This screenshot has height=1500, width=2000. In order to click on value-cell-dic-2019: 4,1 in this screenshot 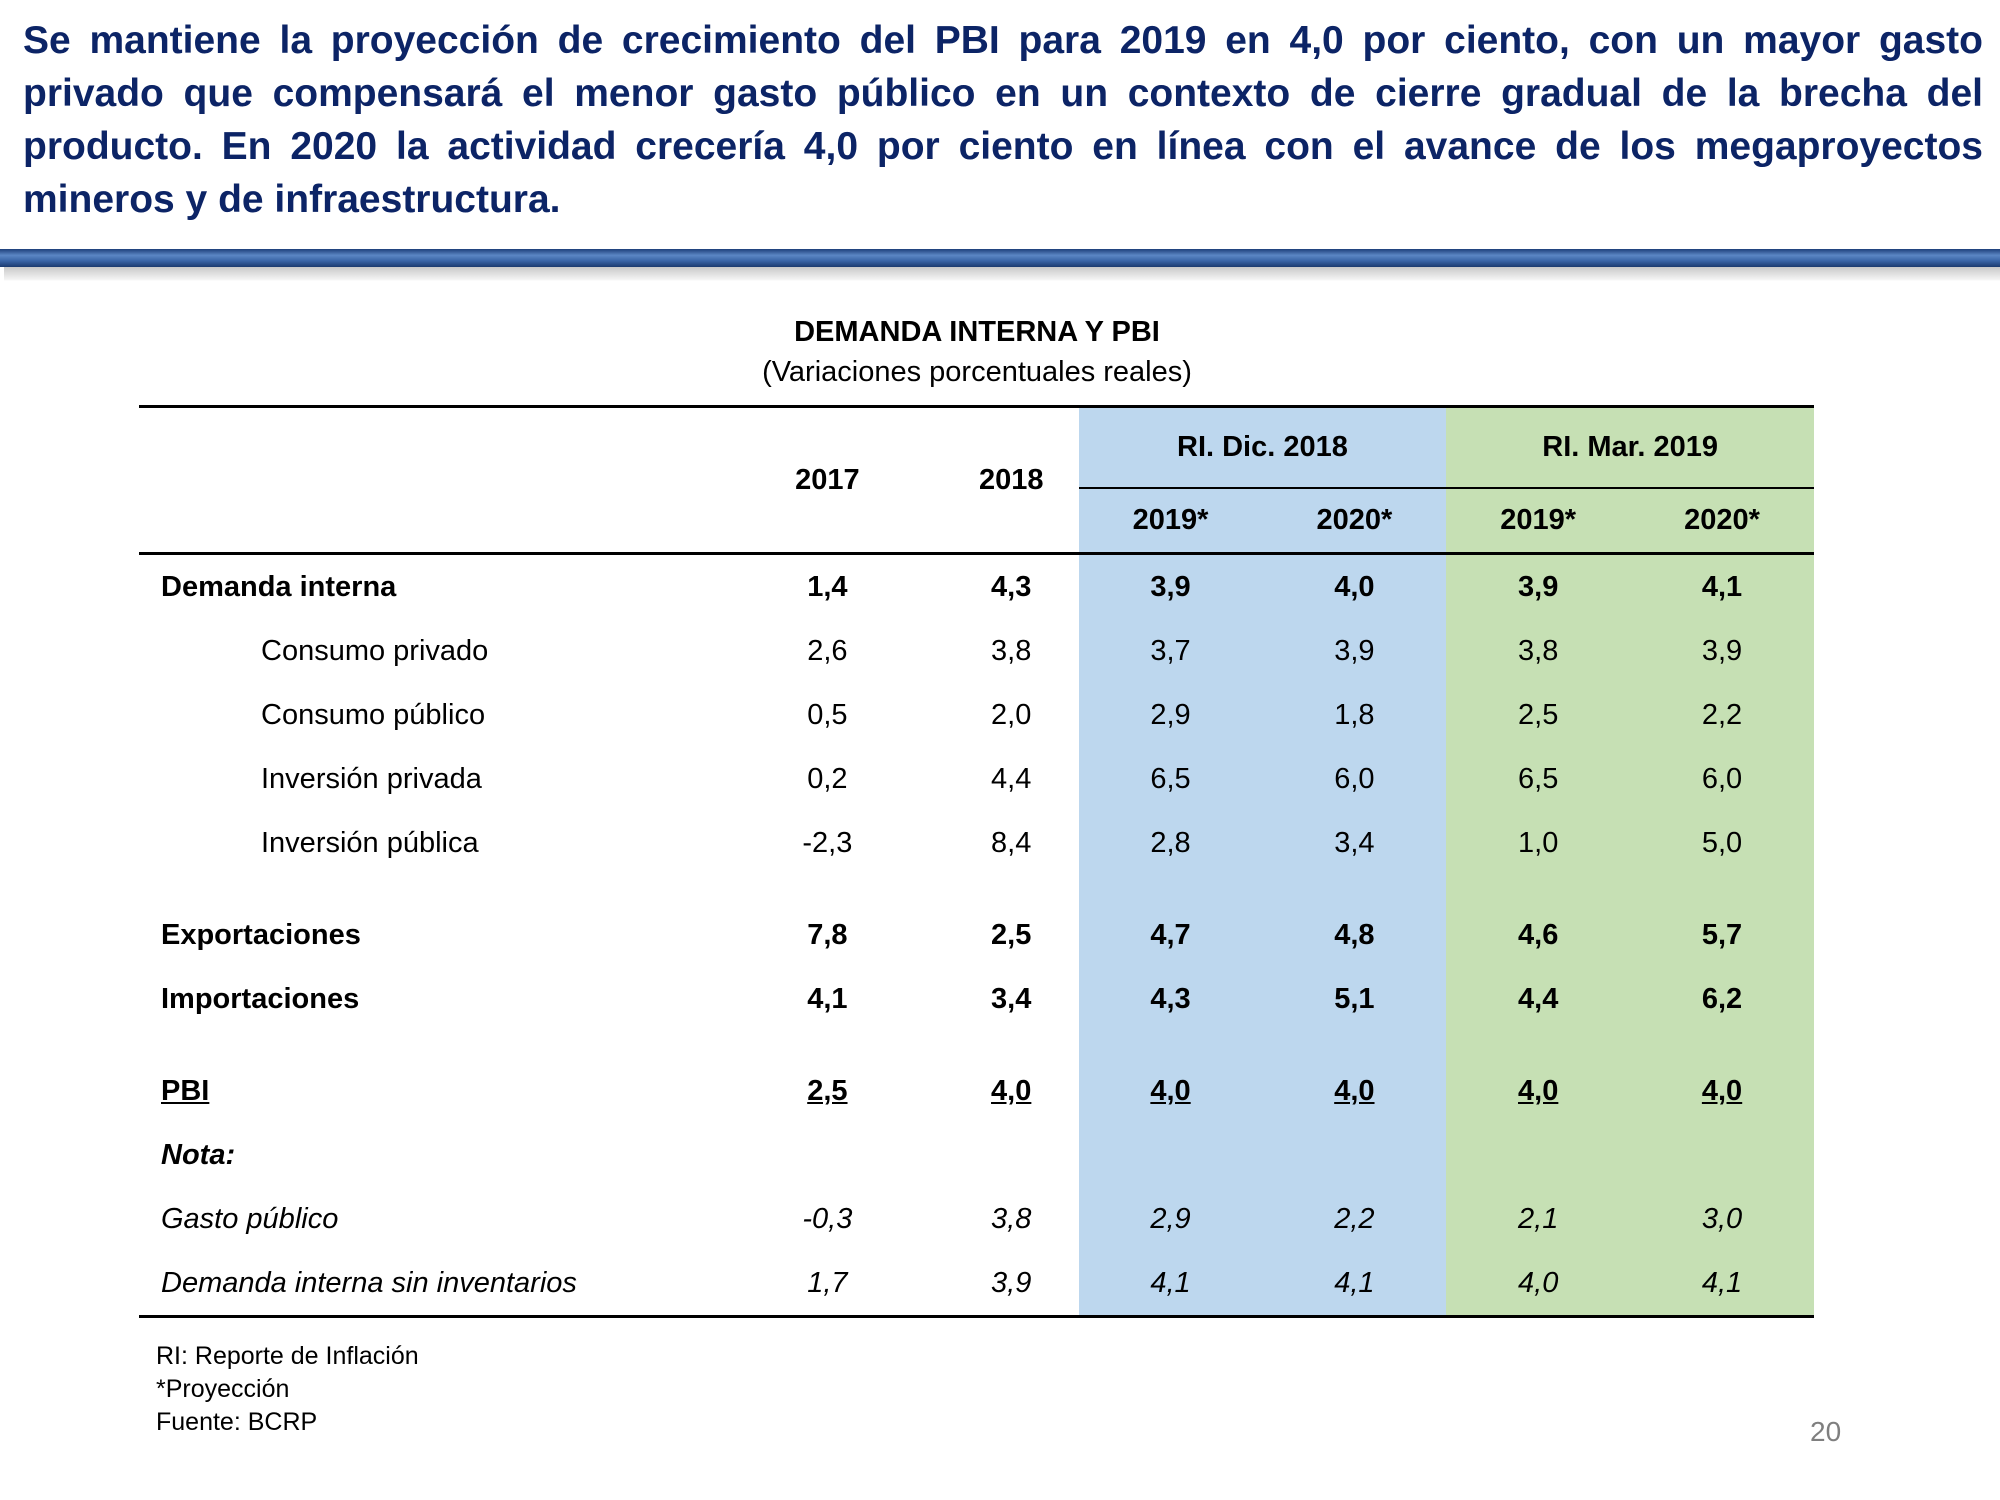, I will do `click(1170, 1284)`.